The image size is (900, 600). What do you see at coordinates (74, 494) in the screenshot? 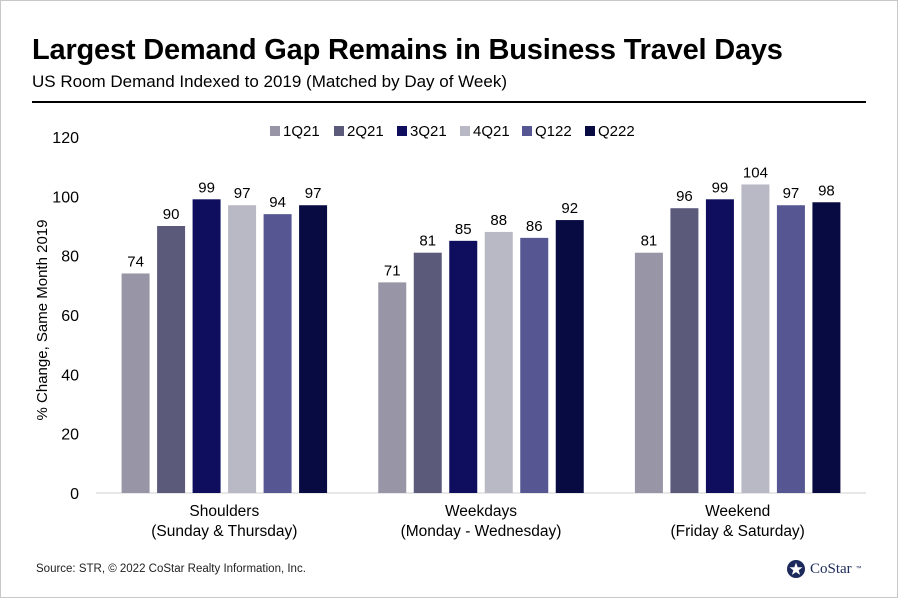
I see `y-tick-label: 0` at bounding box center [74, 494].